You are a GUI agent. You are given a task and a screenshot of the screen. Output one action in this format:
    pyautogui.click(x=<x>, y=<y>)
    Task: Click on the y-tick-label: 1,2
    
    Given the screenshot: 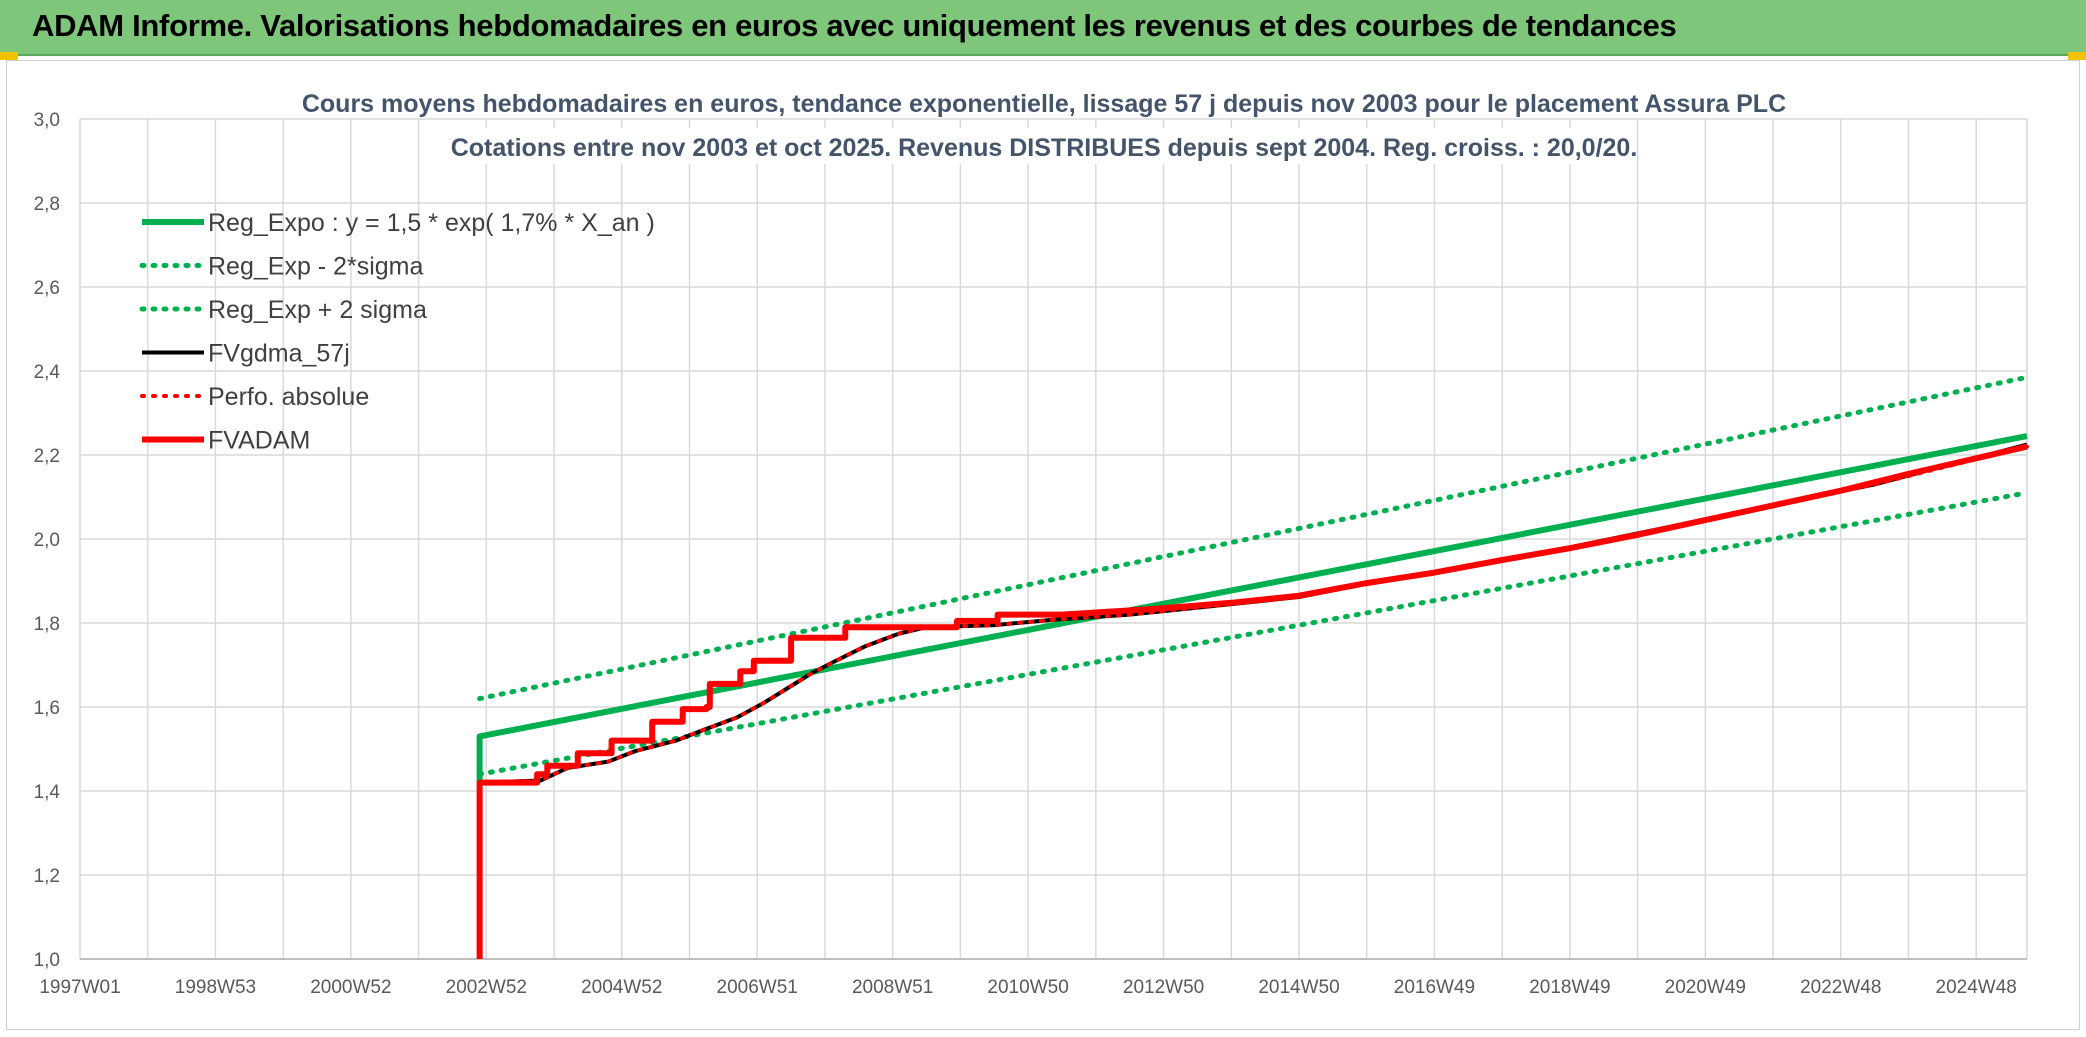 What is the action you would take?
    pyautogui.click(x=47, y=876)
    